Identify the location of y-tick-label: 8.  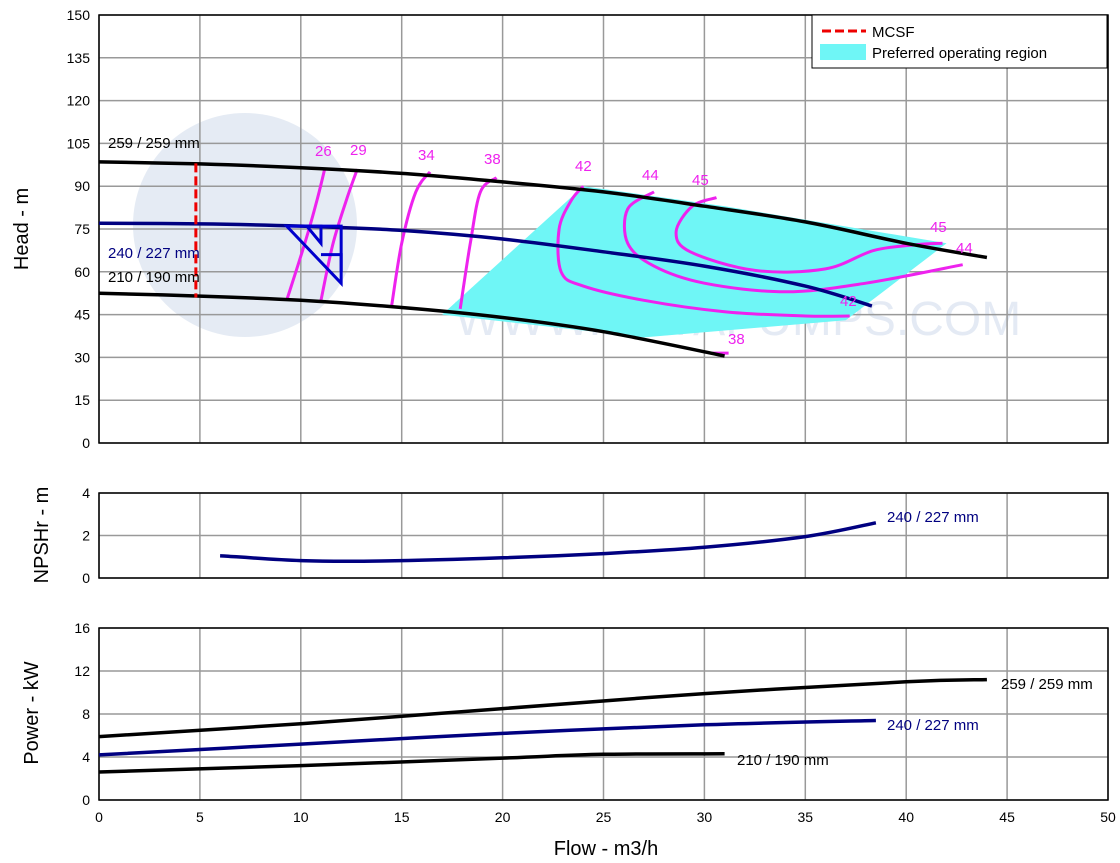
(86, 714).